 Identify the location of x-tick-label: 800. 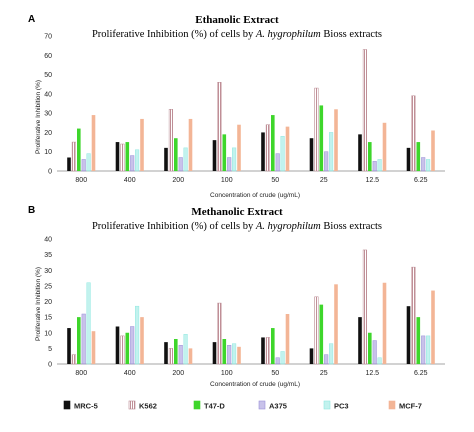
(81, 373).